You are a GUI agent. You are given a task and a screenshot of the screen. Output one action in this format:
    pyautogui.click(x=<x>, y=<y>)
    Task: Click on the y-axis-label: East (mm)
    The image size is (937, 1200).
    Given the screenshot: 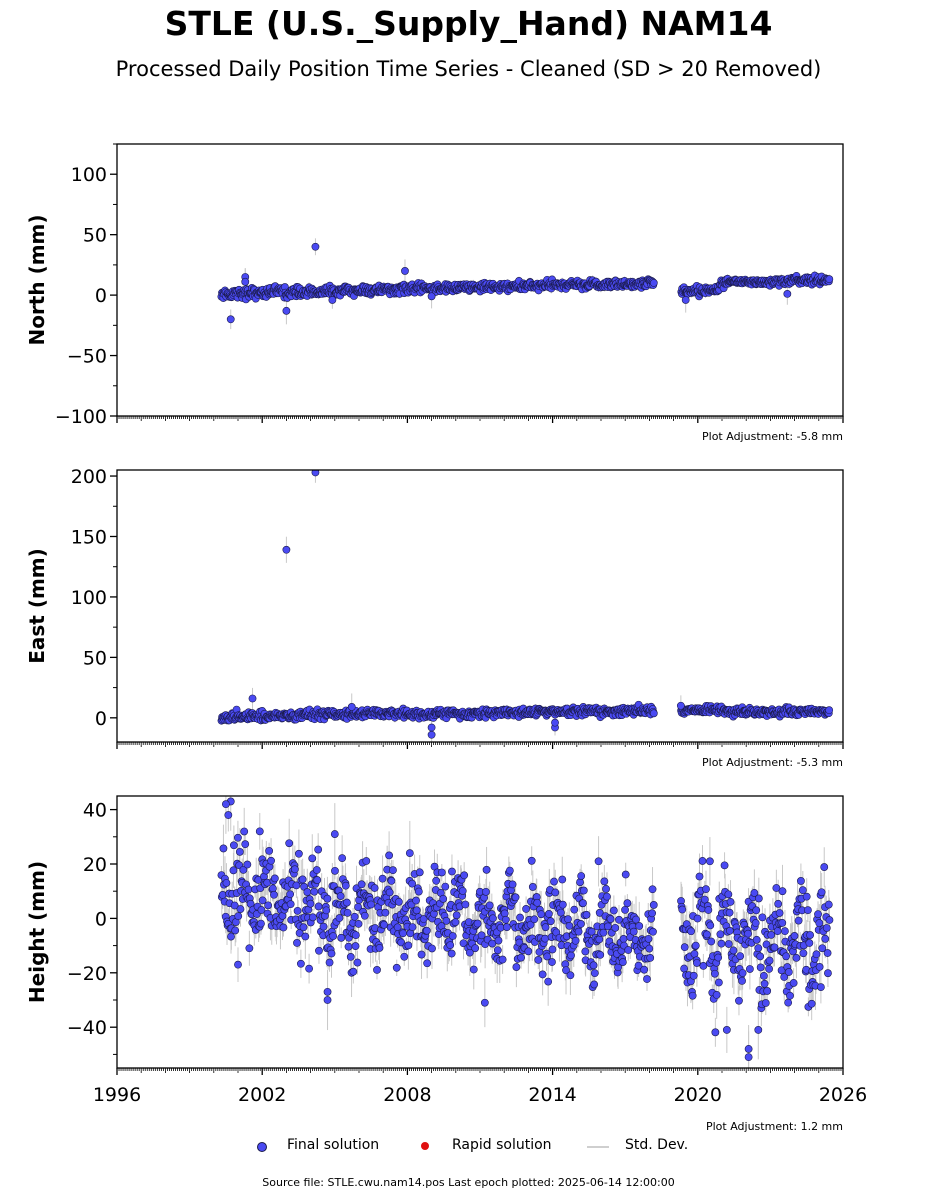 What is the action you would take?
    pyautogui.click(x=37, y=606)
    